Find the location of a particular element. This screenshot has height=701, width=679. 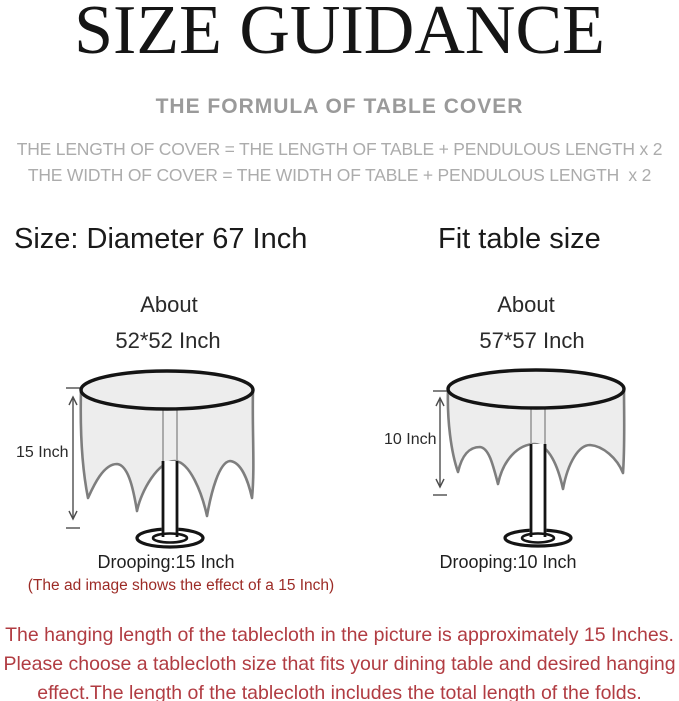

right-drop-length-label: 10 Inch is located at coordinates (410, 439).